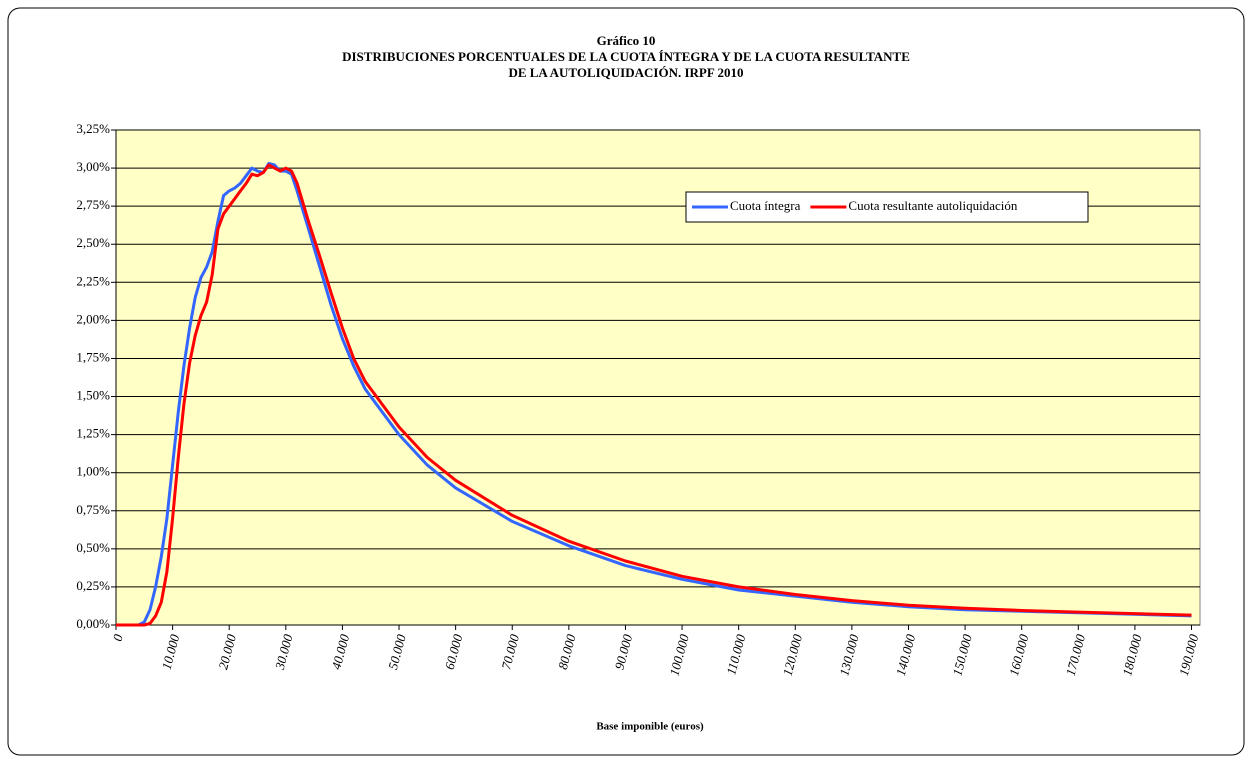  What do you see at coordinates (93, 204) in the screenshot?
I see `y-tick-label: 2,75%` at bounding box center [93, 204].